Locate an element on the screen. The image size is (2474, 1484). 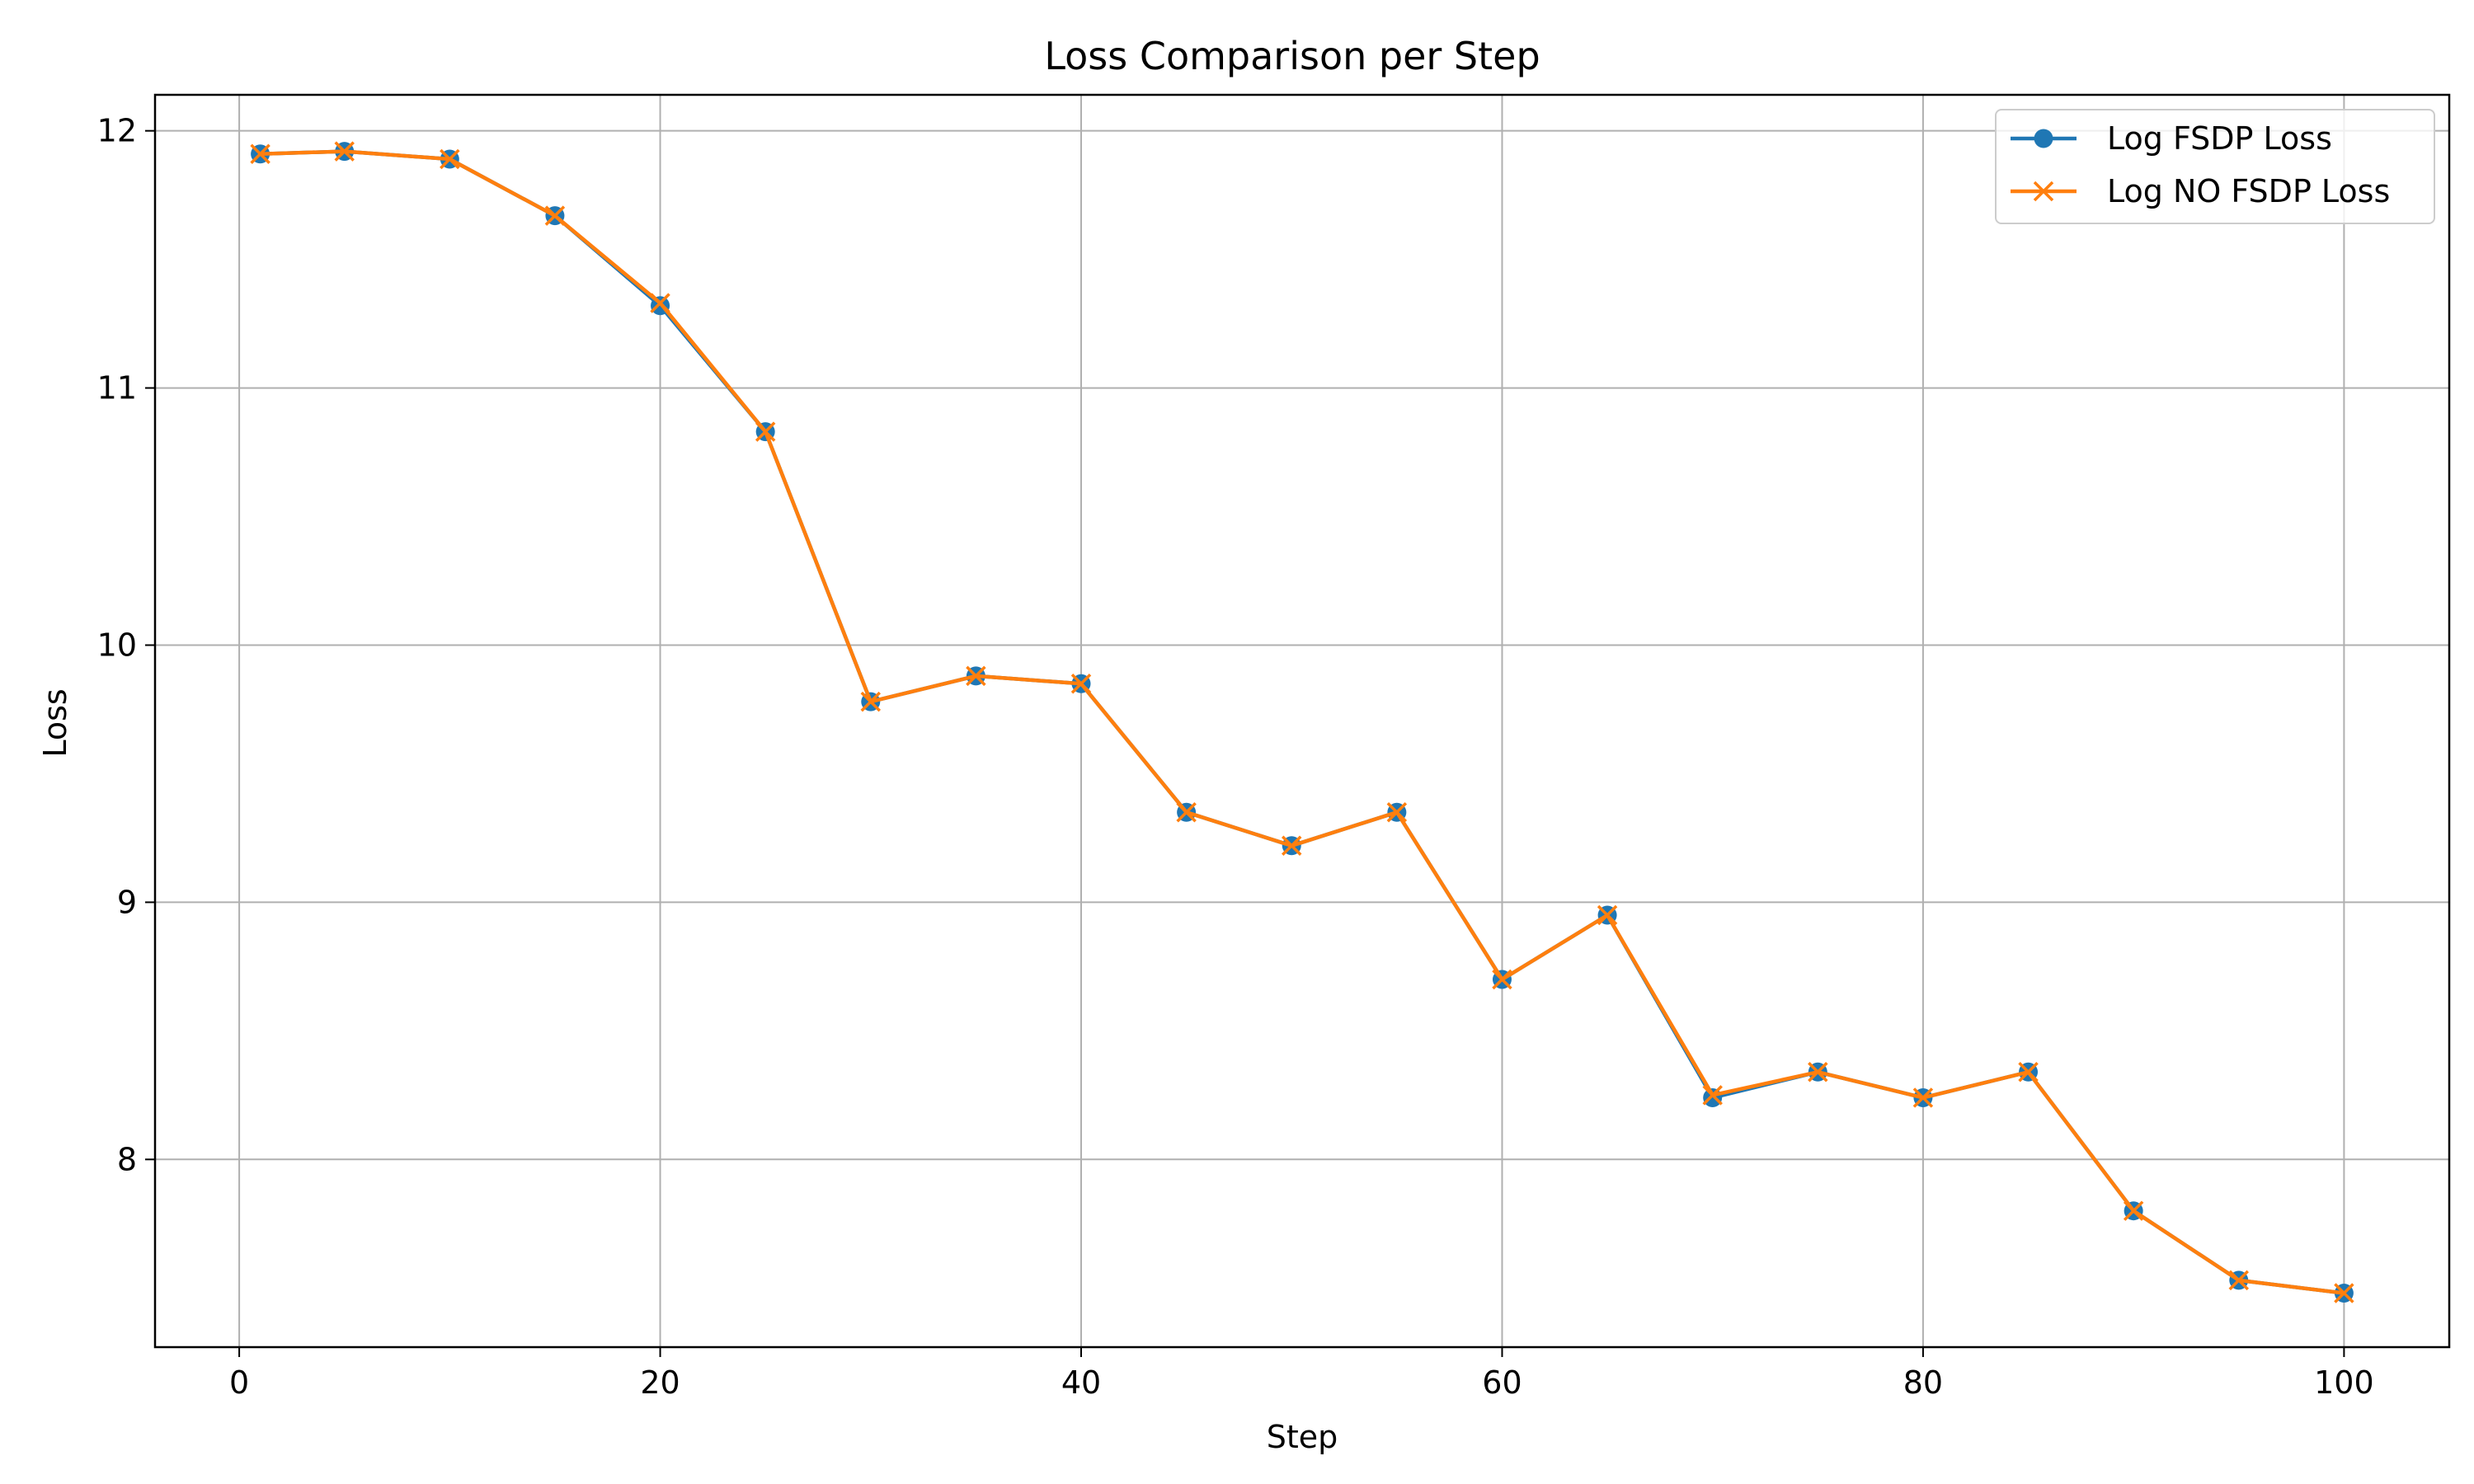
legend-box is located at coordinates (2215, 166).